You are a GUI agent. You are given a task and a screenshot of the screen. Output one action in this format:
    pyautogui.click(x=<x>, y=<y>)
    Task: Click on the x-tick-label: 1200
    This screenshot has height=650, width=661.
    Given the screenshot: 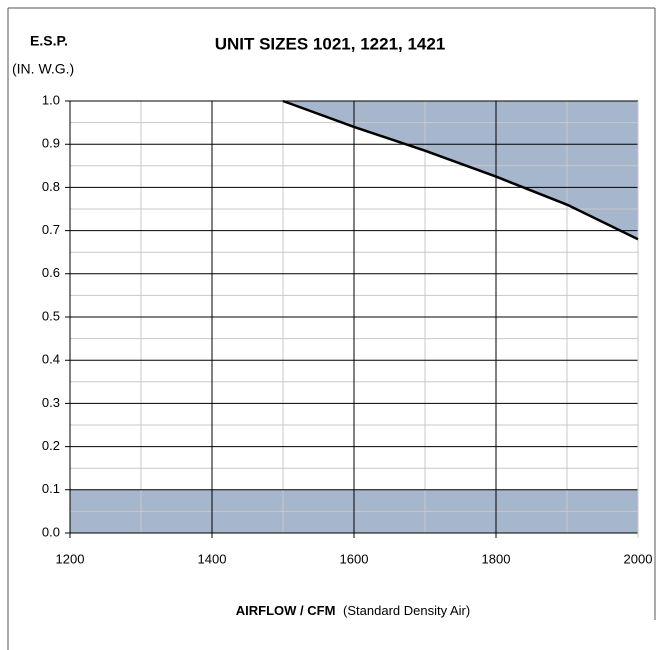 What is the action you would take?
    pyautogui.click(x=70, y=558)
    